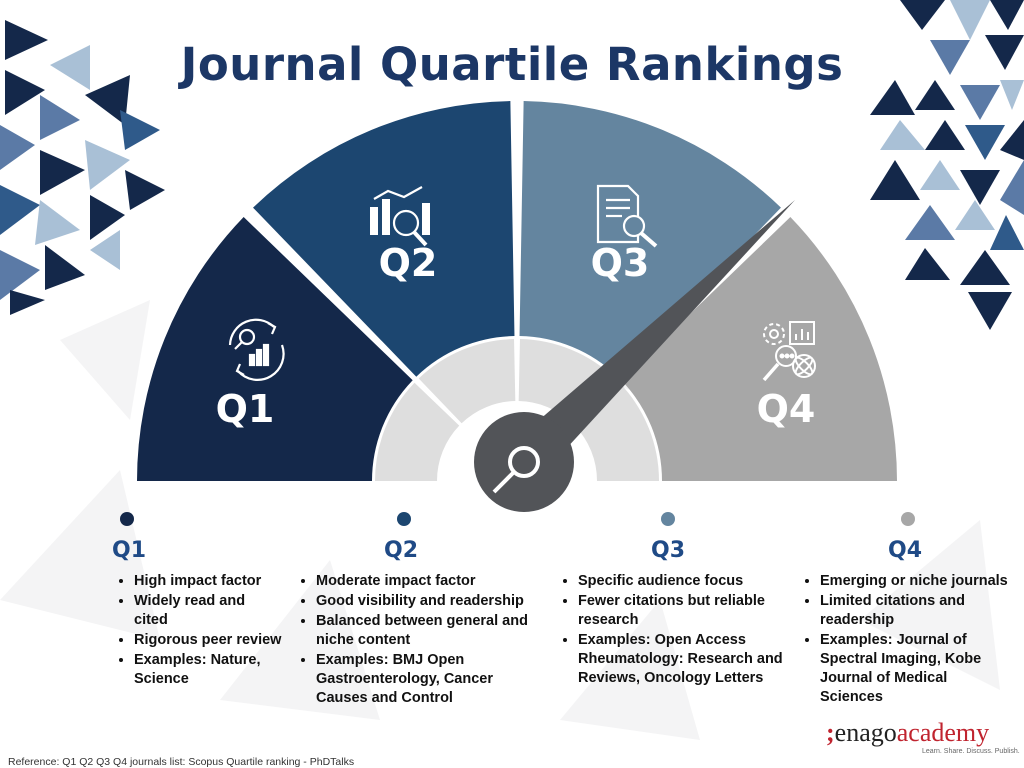 The height and width of the screenshot is (768, 1024). Describe the element at coordinates (408, 263) in the screenshot. I see `gauge-label-q2: Q2` at that location.